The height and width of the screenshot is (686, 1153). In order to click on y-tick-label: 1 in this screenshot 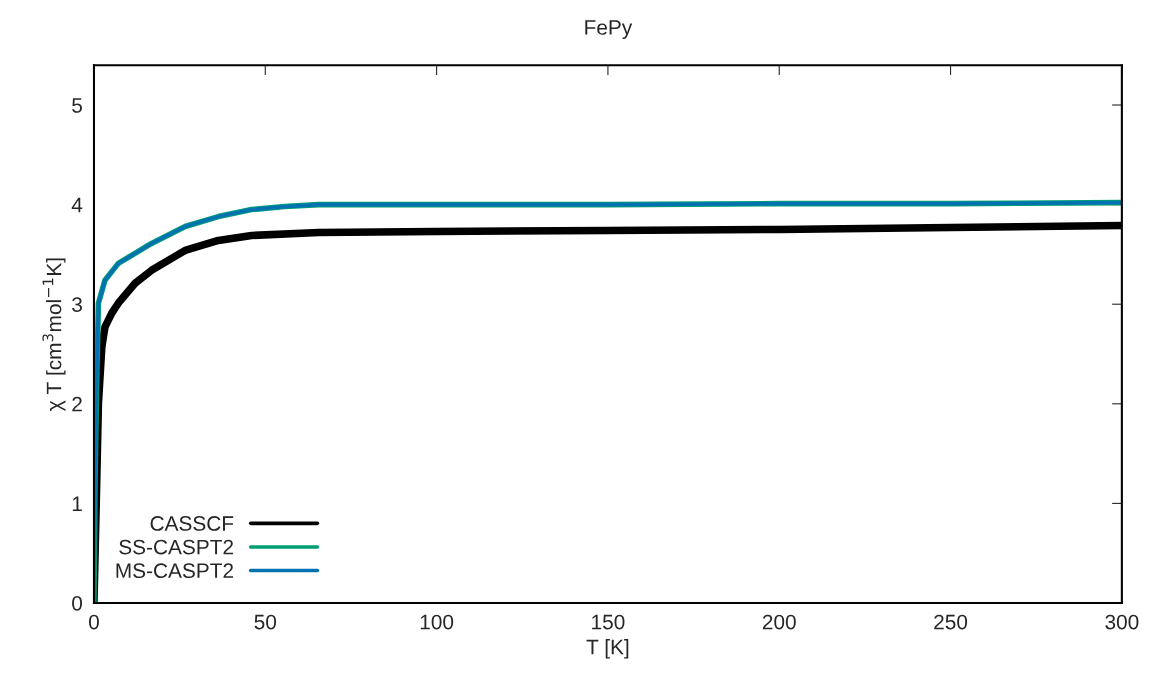, I will do `click(77, 503)`.